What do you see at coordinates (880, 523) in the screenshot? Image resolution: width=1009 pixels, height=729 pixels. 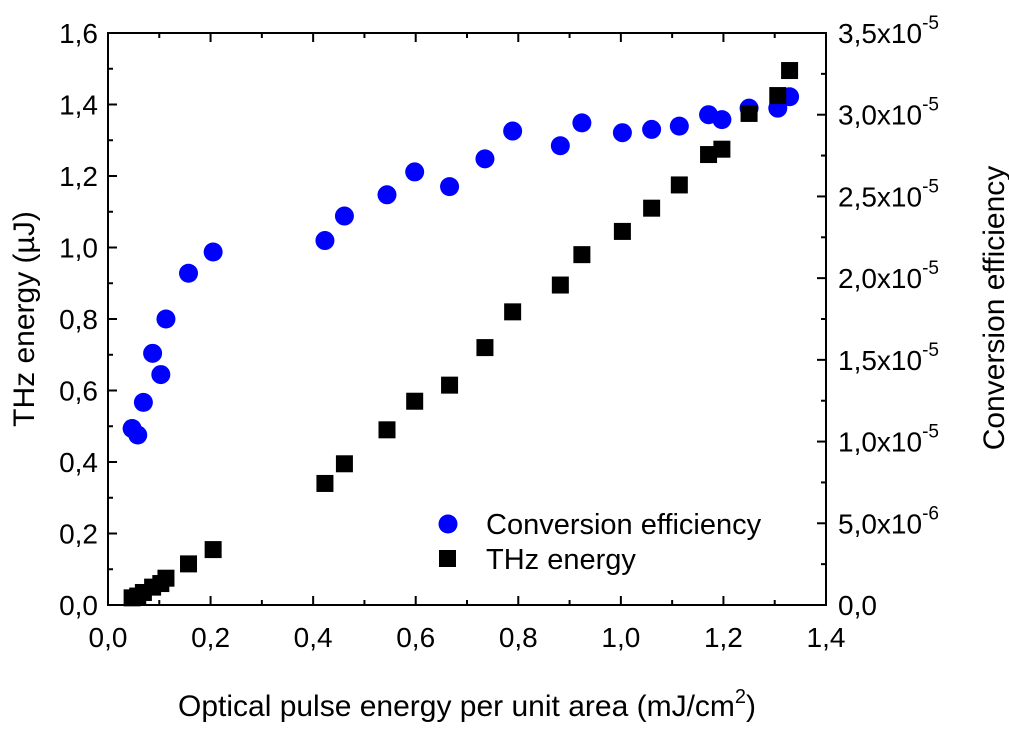 I see `y-right-tick-mantissa: 5,0x10` at bounding box center [880, 523].